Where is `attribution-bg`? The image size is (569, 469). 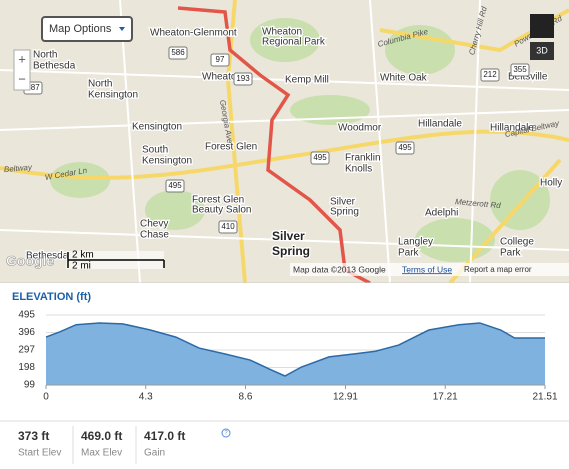 attribution-bg is located at coordinates (429, 269).